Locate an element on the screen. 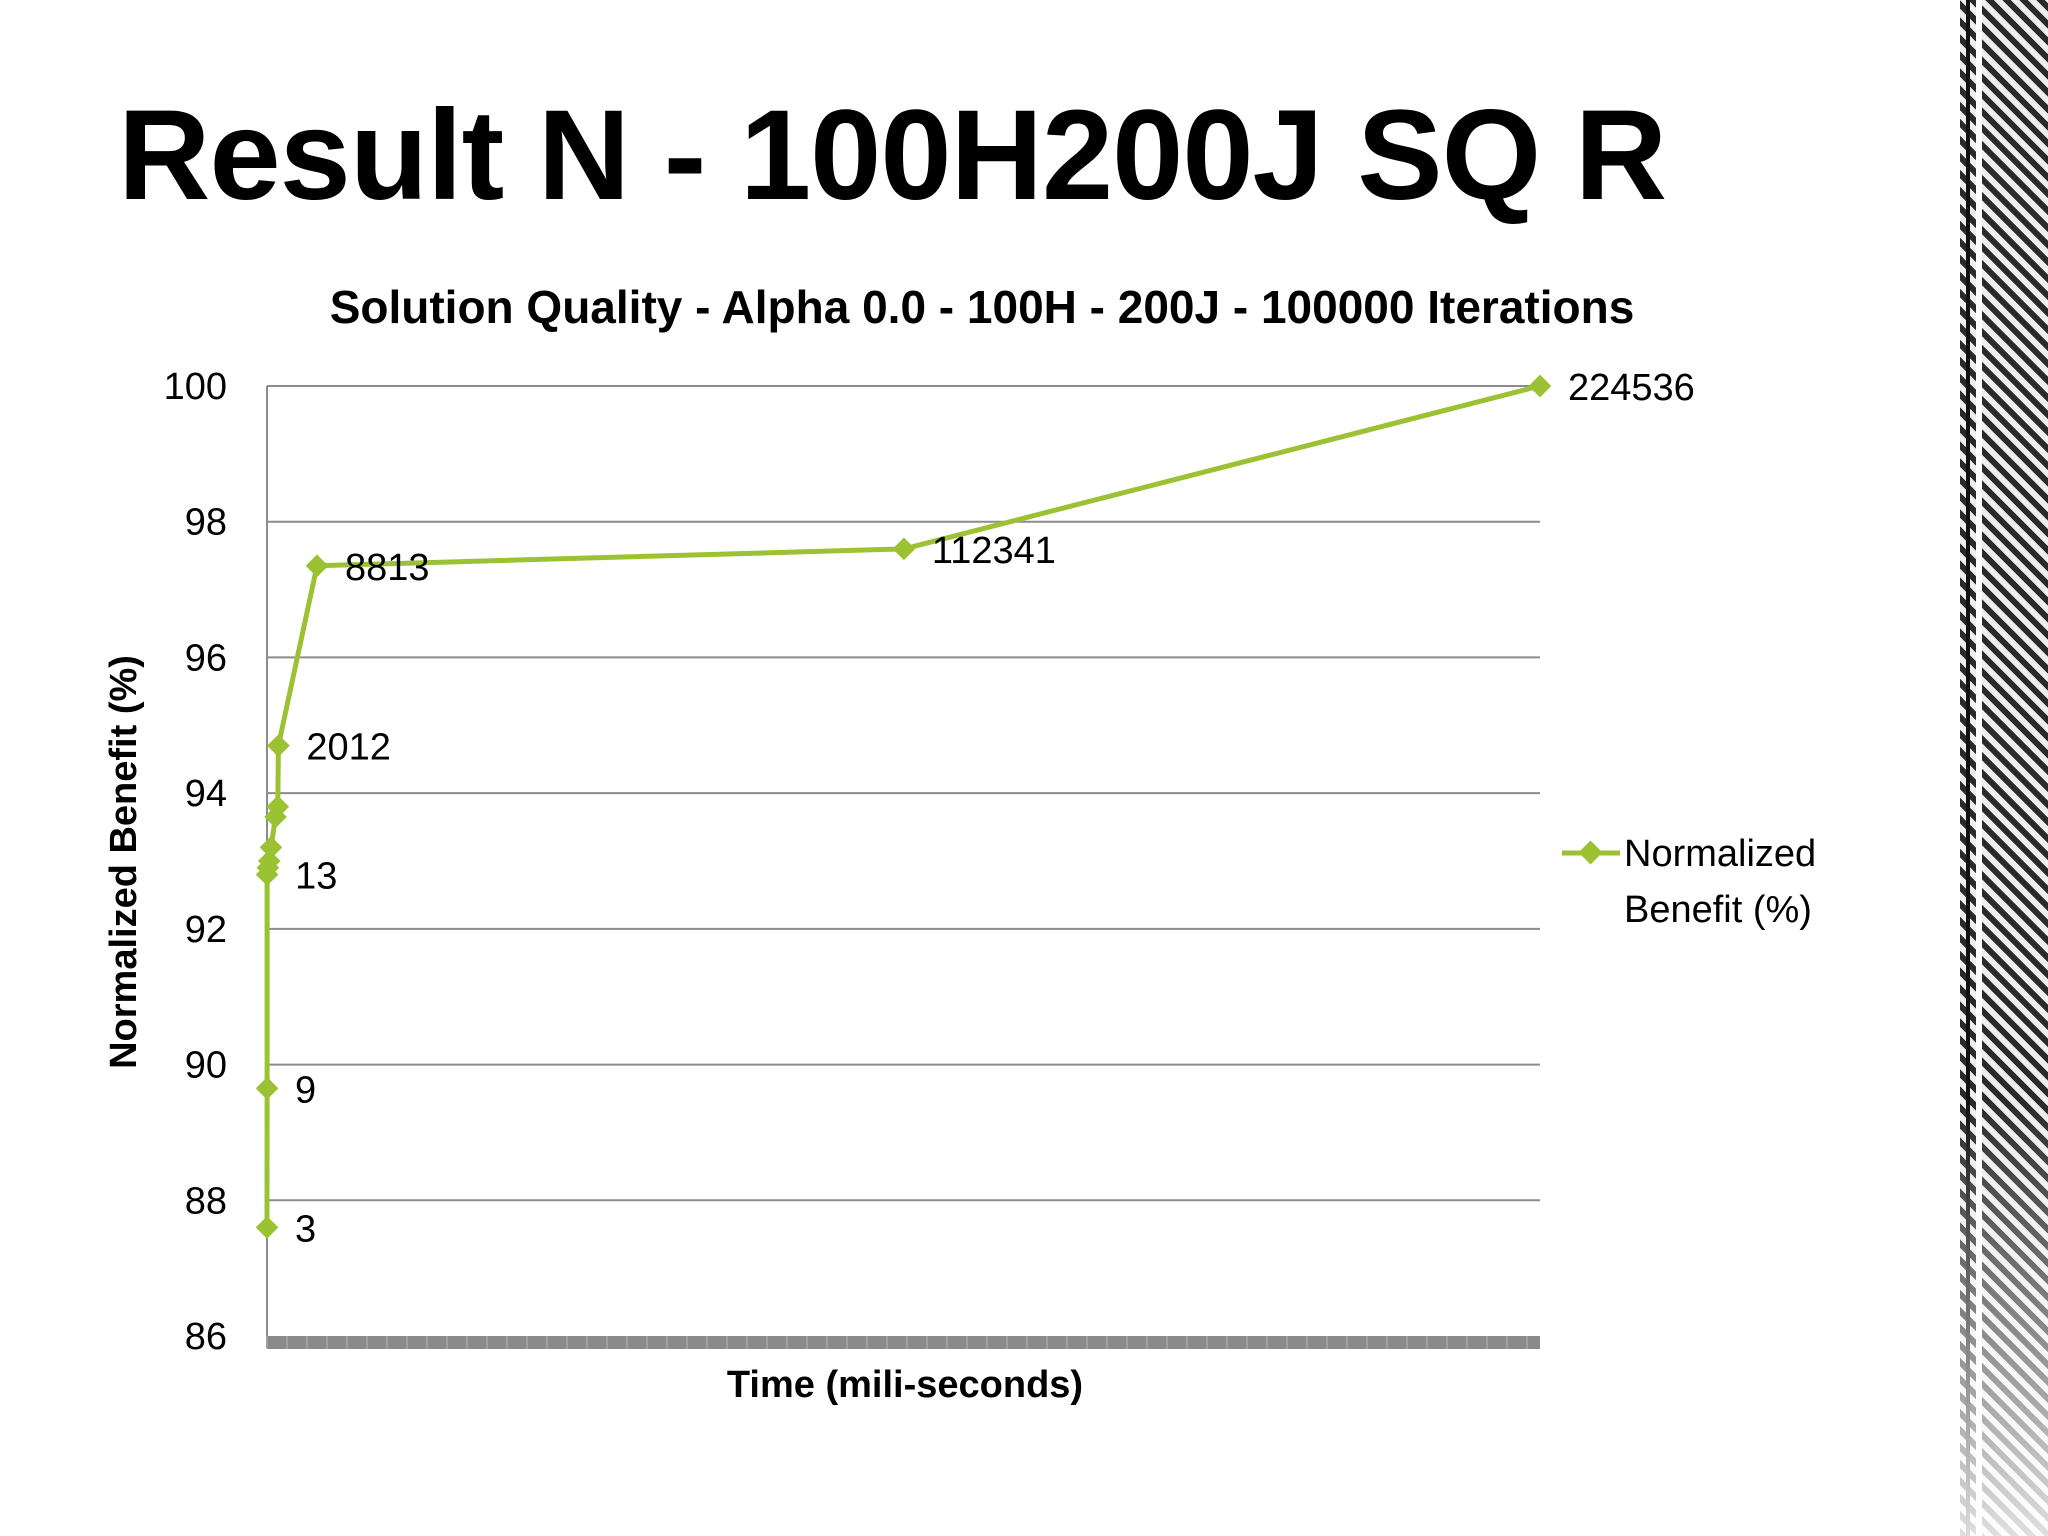  data-label: 9 is located at coordinates (305, 1090).